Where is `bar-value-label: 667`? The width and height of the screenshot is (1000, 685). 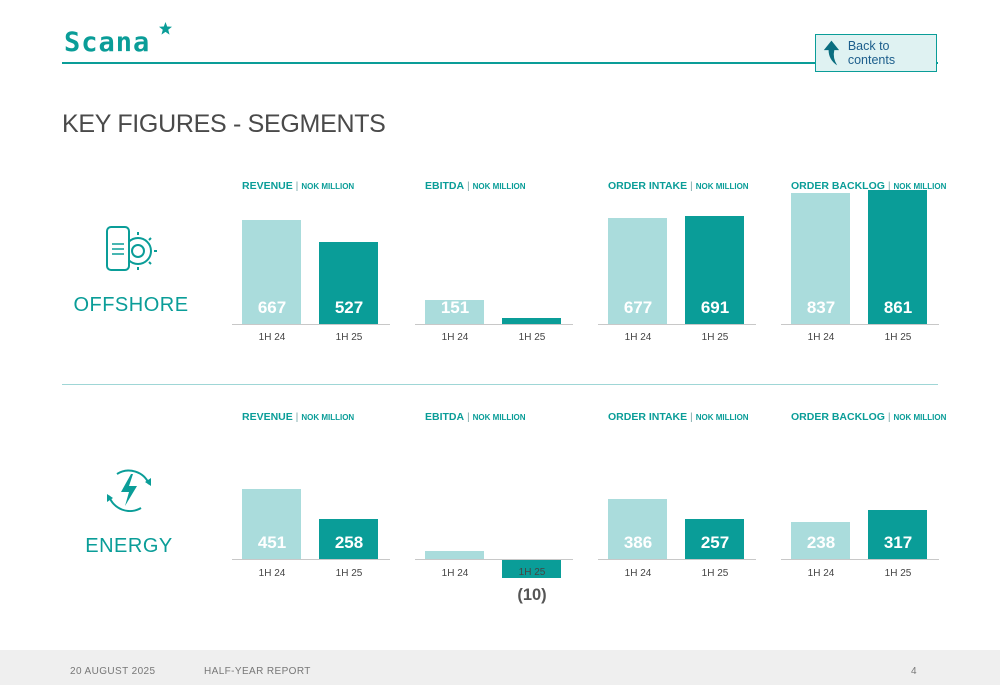
bar-value-label: 667 is located at coordinates (272, 307).